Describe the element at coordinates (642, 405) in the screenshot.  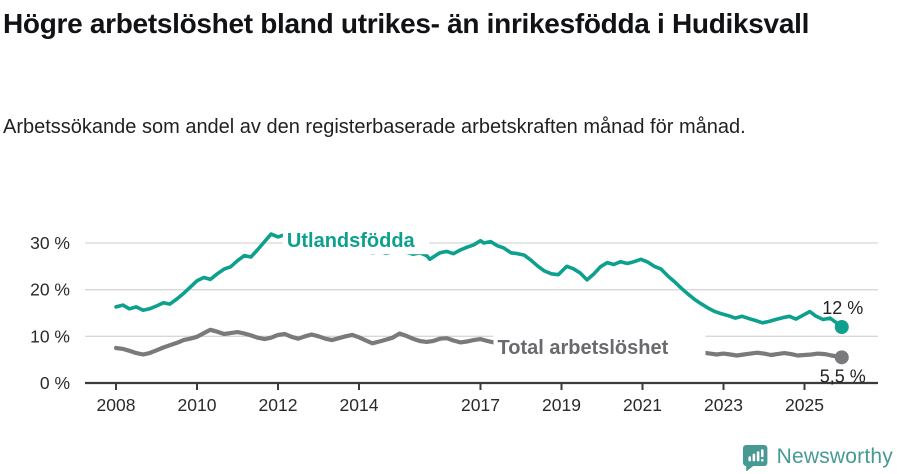
I see `x-axis-tick-label: 2021` at that location.